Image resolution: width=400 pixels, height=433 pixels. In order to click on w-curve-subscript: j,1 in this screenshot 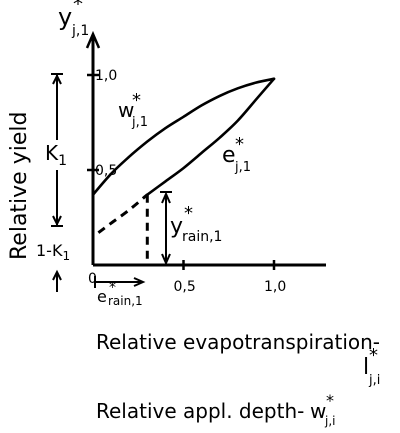, I will do `click(139, 122)`.